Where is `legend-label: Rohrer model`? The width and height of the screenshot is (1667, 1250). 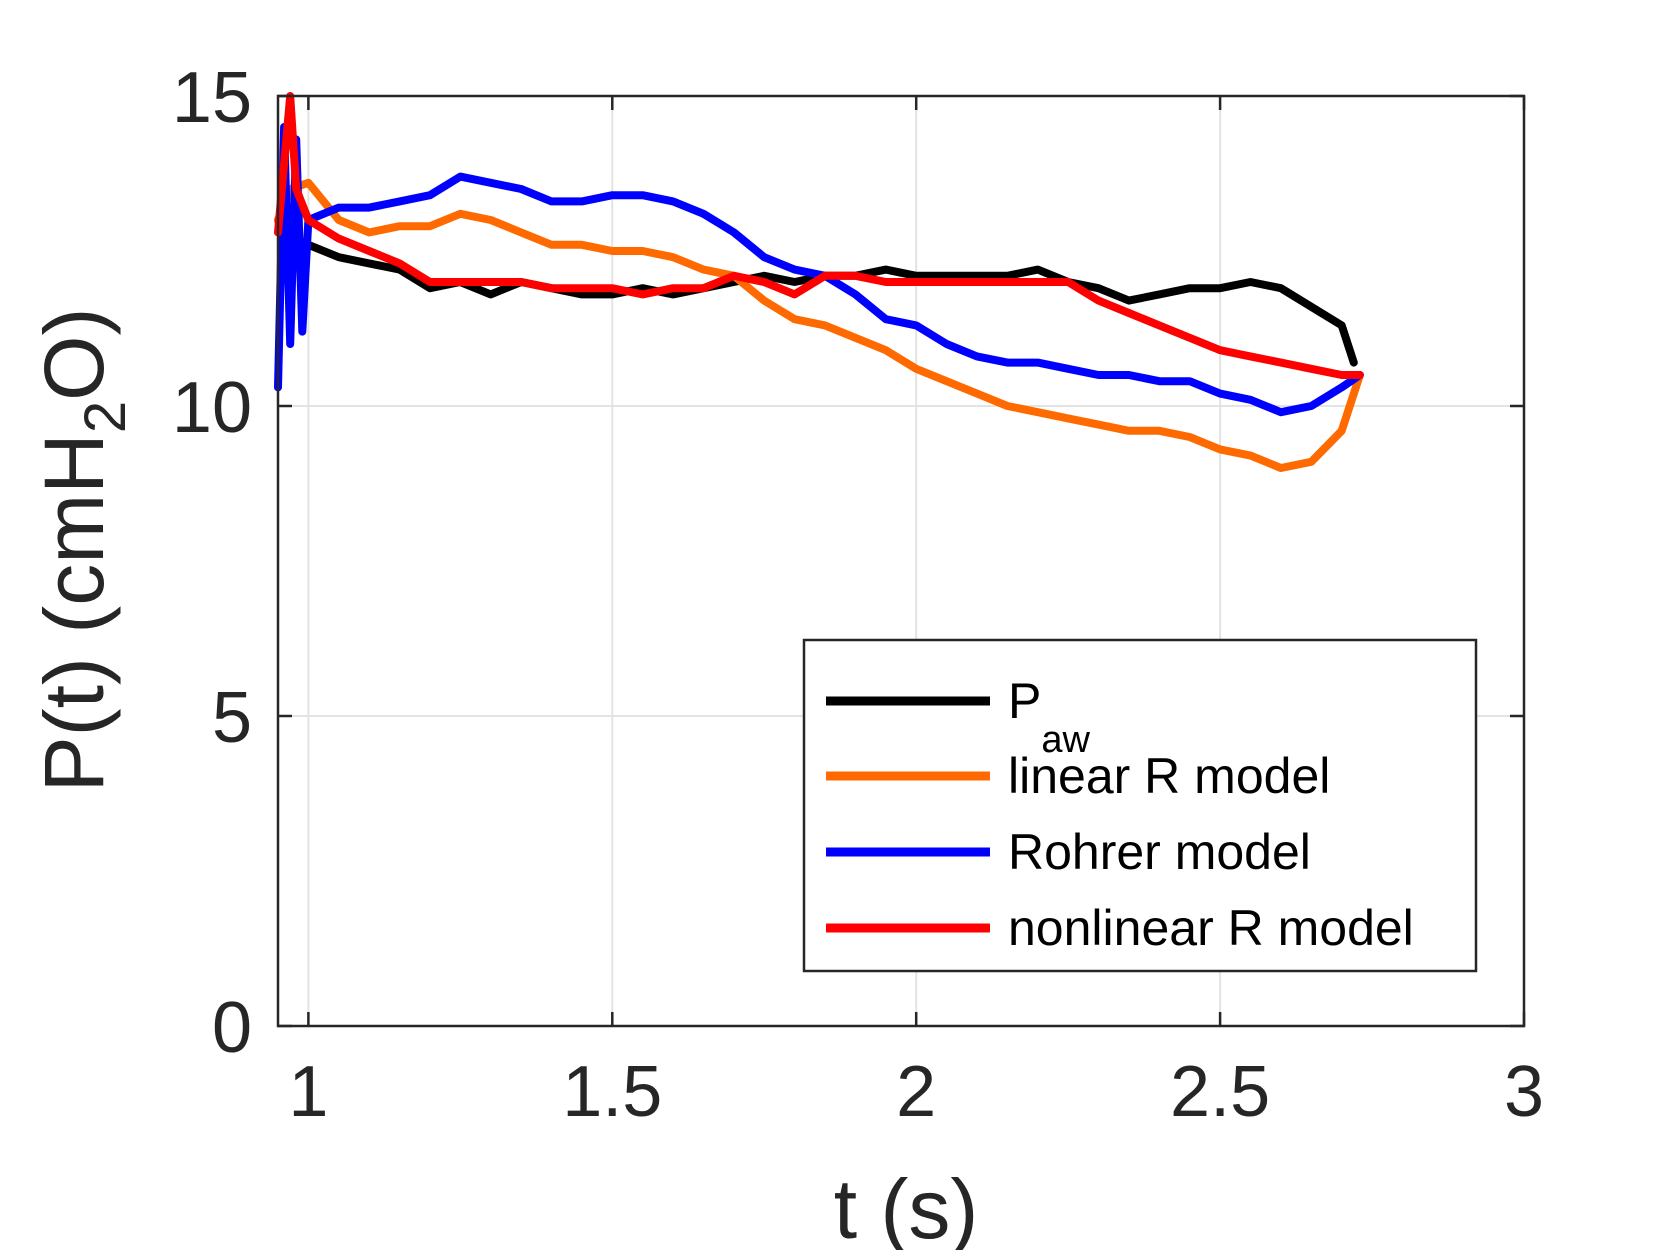 legend-label: Rohrer model is located at coordinates (1159, 852).